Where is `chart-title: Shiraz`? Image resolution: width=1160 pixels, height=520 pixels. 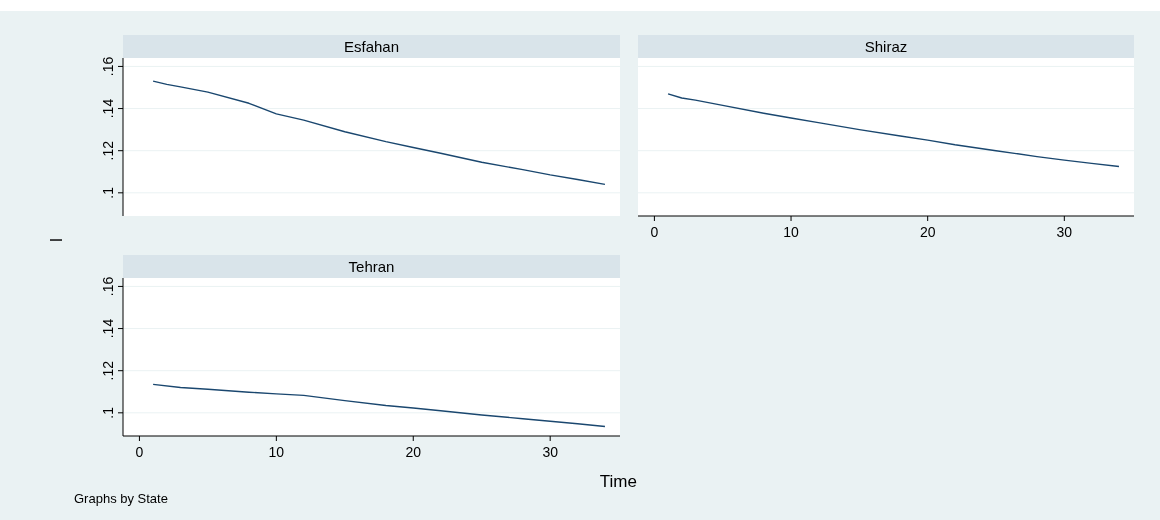
chart-title: Shiraz is located at coordinates (886, 46).